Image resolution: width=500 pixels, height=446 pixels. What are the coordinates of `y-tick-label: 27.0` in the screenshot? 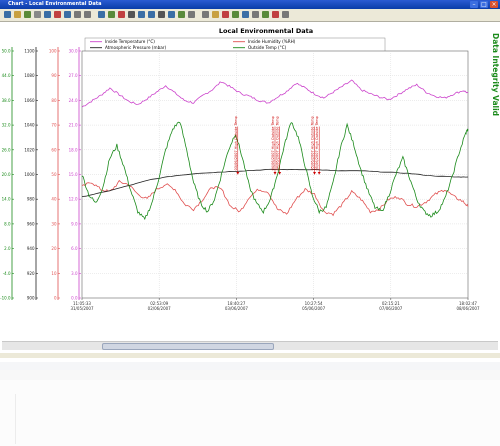 It's located at (73, 75).